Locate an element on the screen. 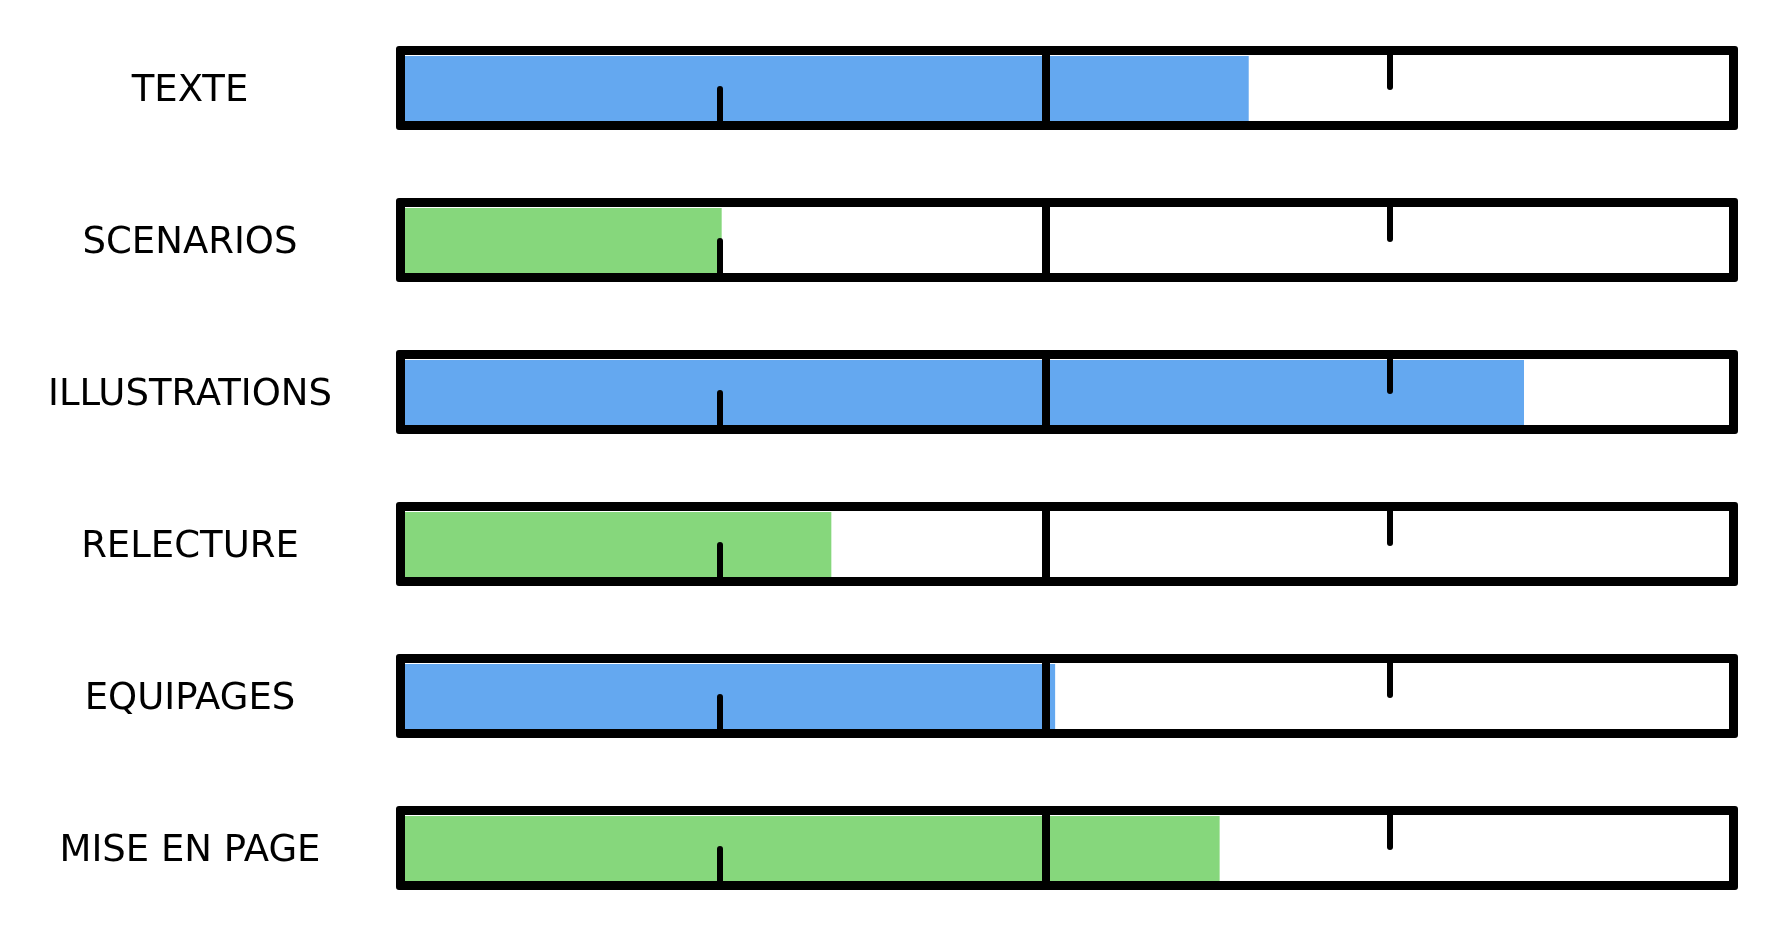 This screenshot has width=1772, height=945. y-tick-label: EQUIPAGES is located at coordinates (190, 696).